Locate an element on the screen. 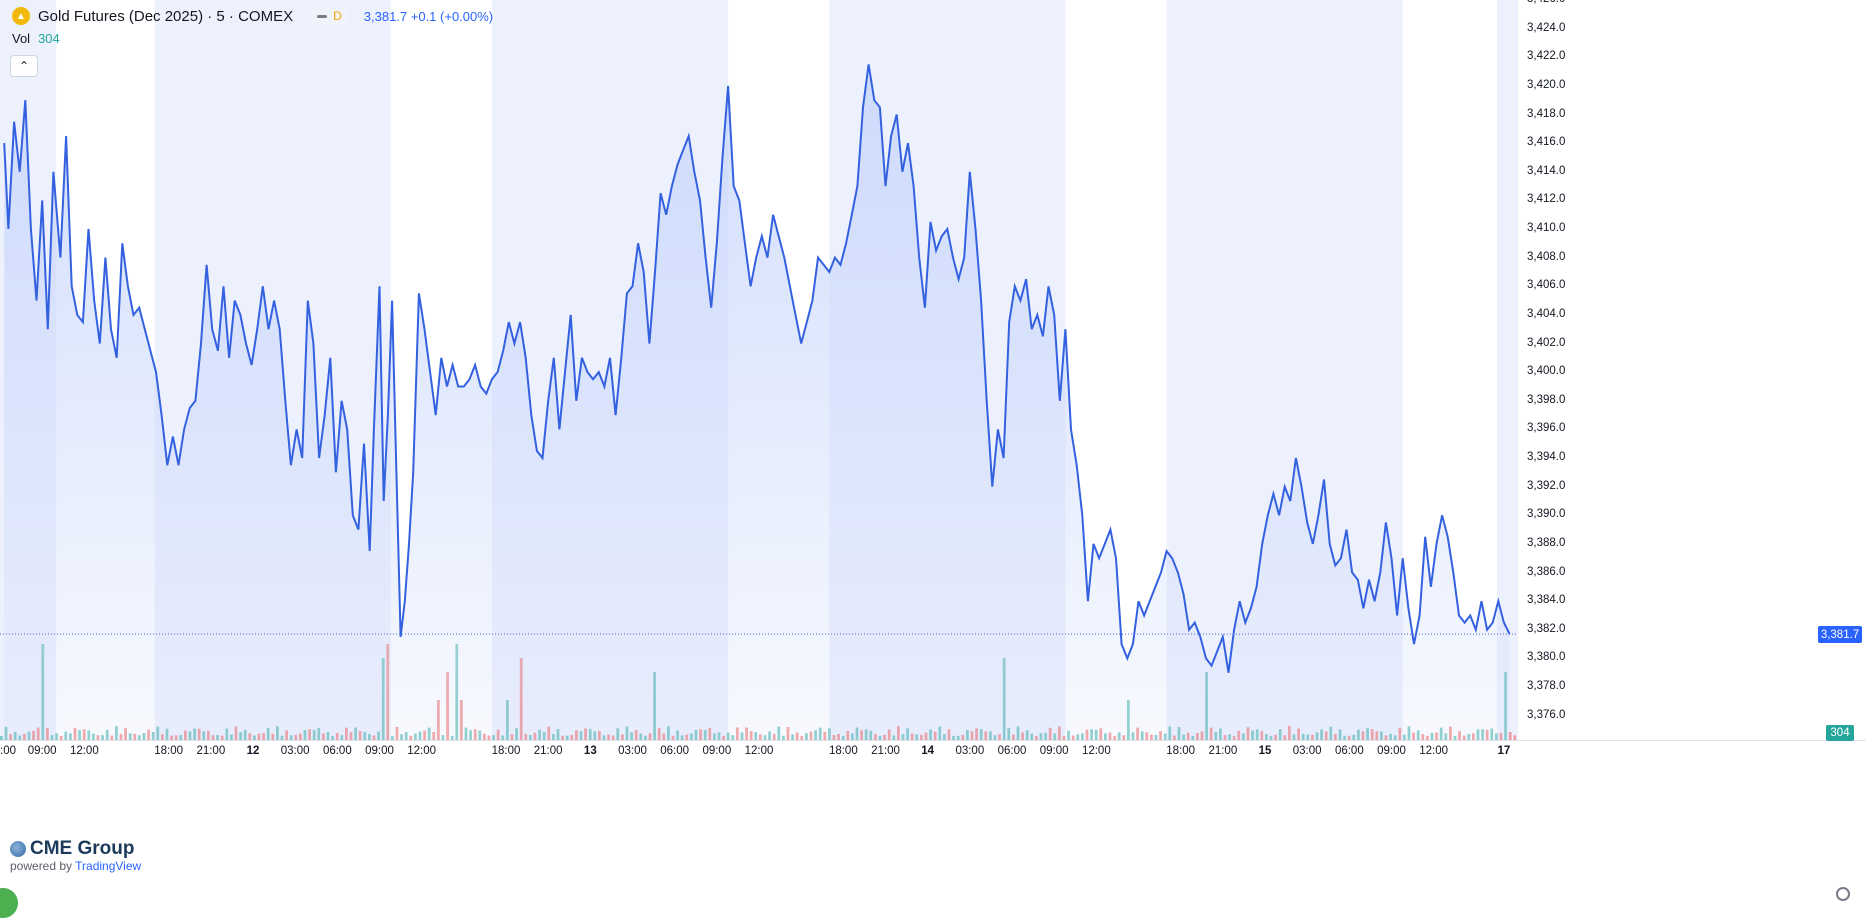 This screenshot has width=1866, height=920. branding: CME Group powered by TradingView is located at coordinates (75, 855).